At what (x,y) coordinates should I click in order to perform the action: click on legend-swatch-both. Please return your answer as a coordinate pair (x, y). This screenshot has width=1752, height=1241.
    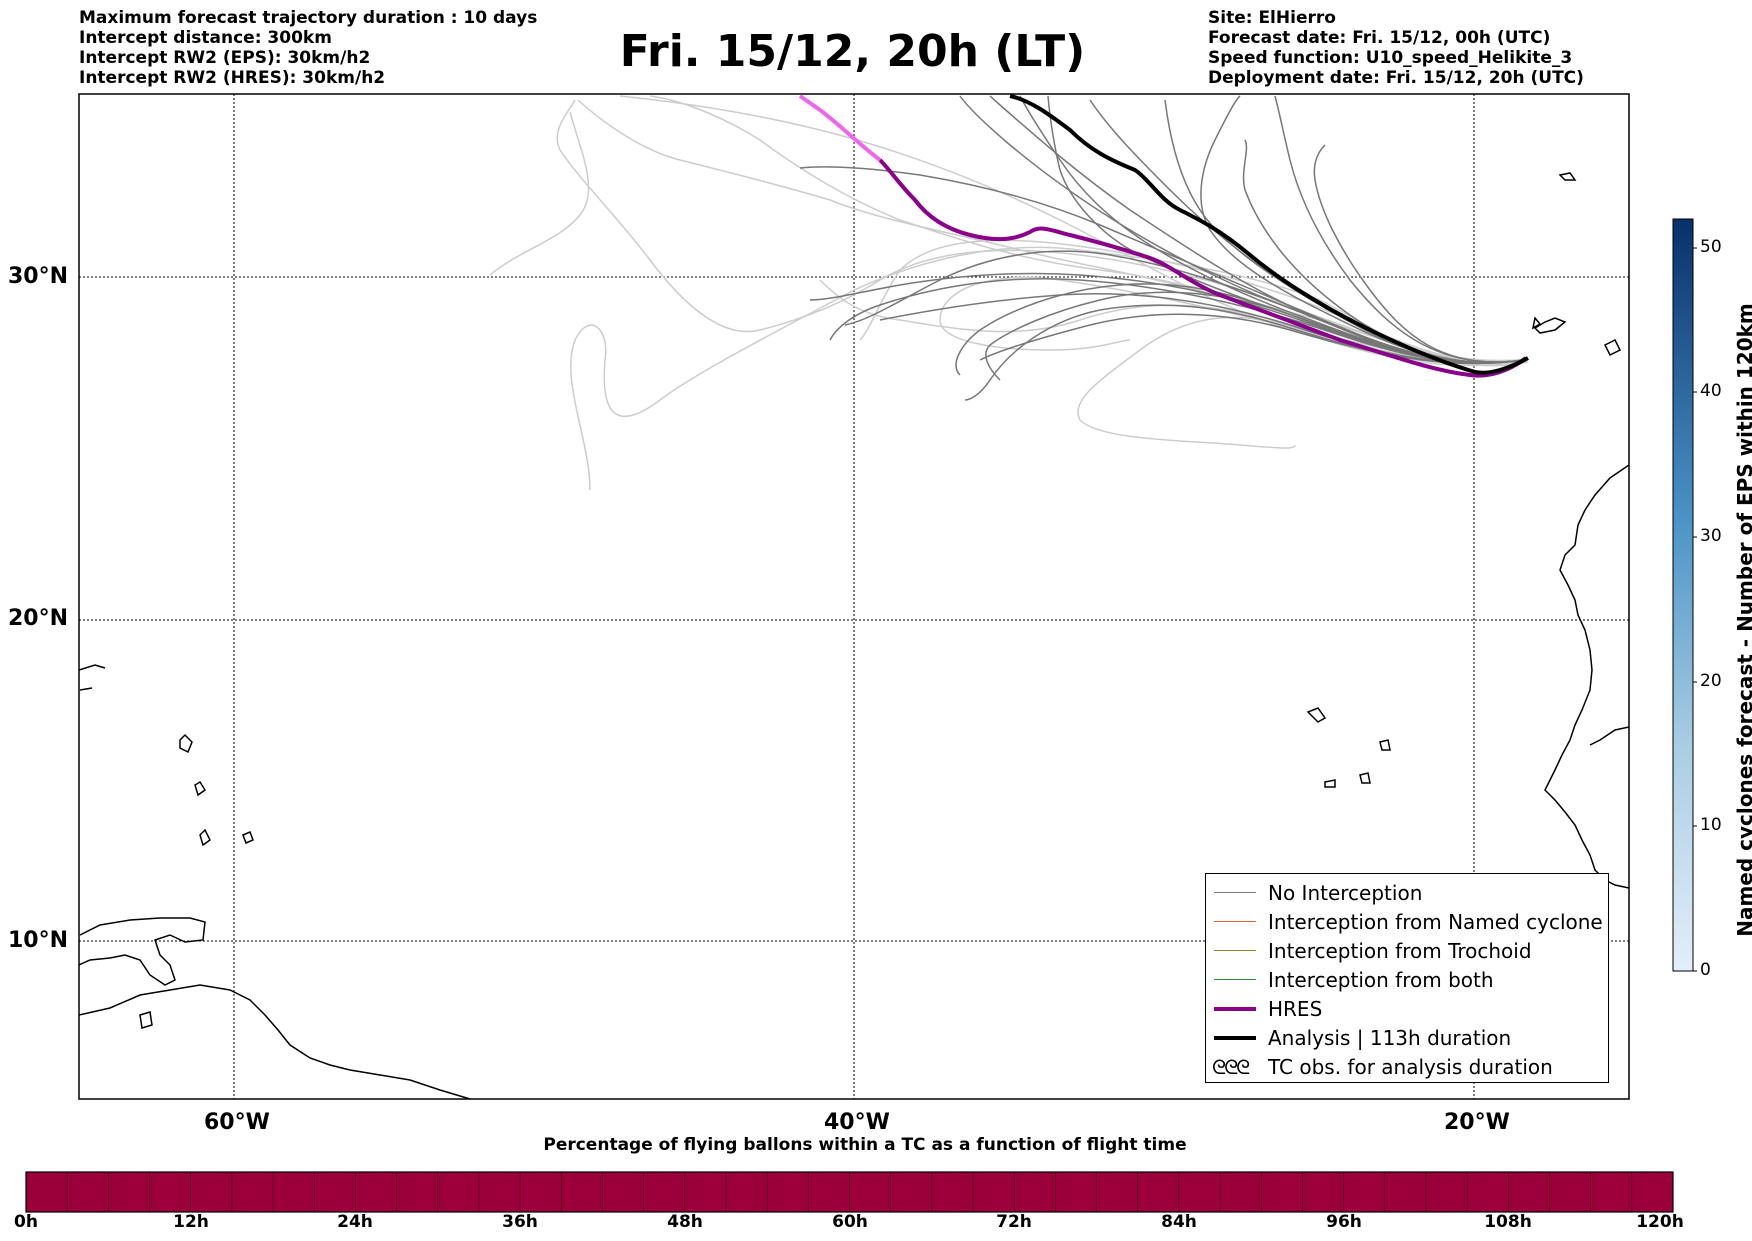
    Looking at the image, I should click on (1235, 979).